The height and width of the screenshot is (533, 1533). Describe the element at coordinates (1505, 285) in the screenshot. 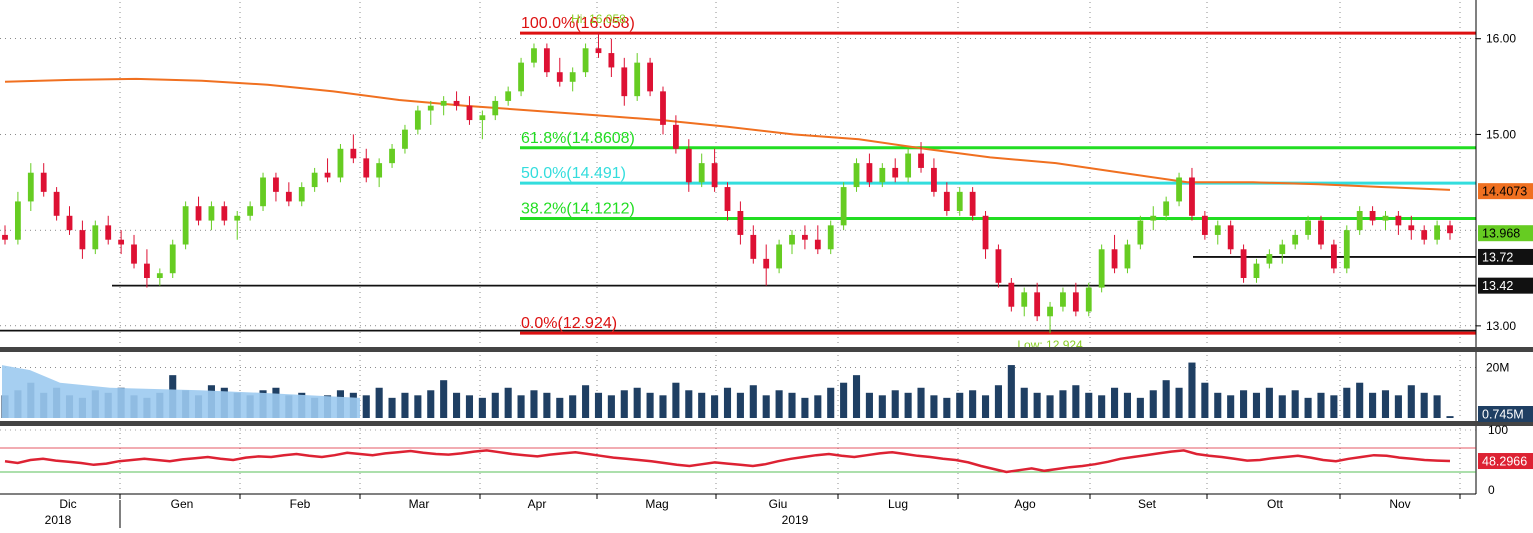

I see `support-value-tag: 13.42` at that location.